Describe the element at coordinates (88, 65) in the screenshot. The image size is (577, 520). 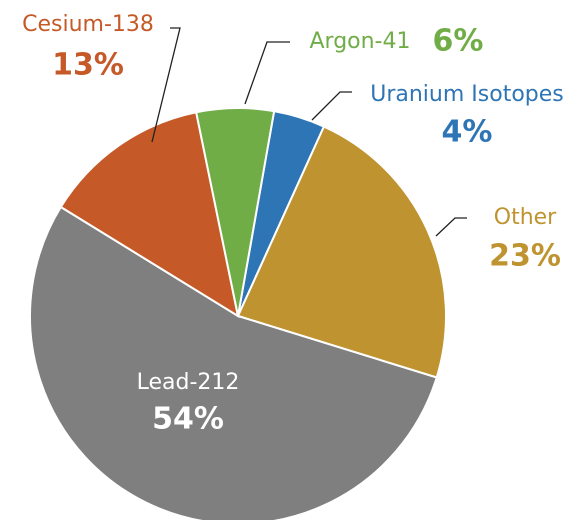
I see `value-label: 13%` at that location.